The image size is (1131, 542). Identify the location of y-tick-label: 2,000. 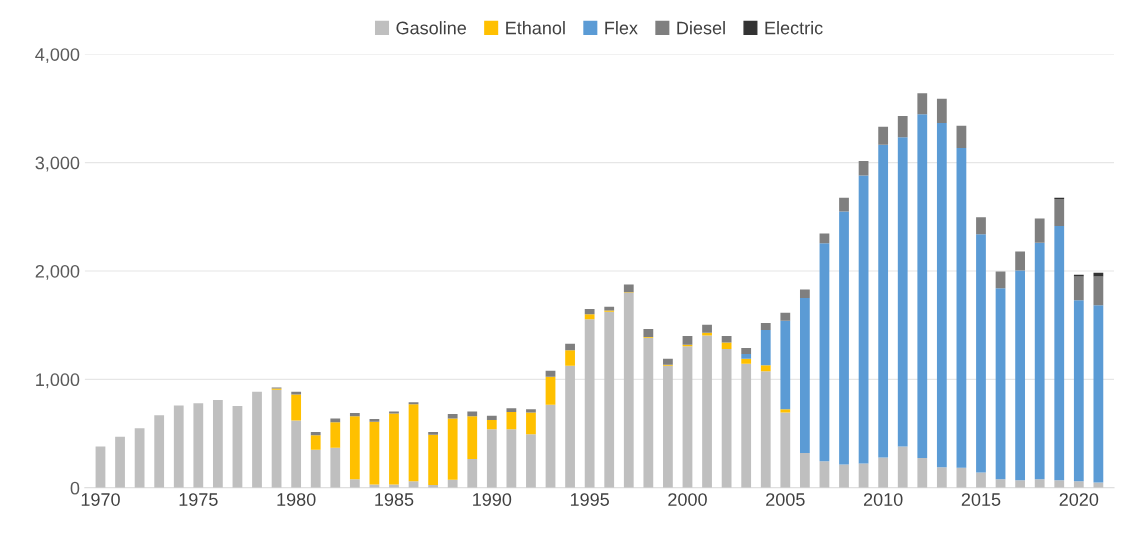
(57, 272).